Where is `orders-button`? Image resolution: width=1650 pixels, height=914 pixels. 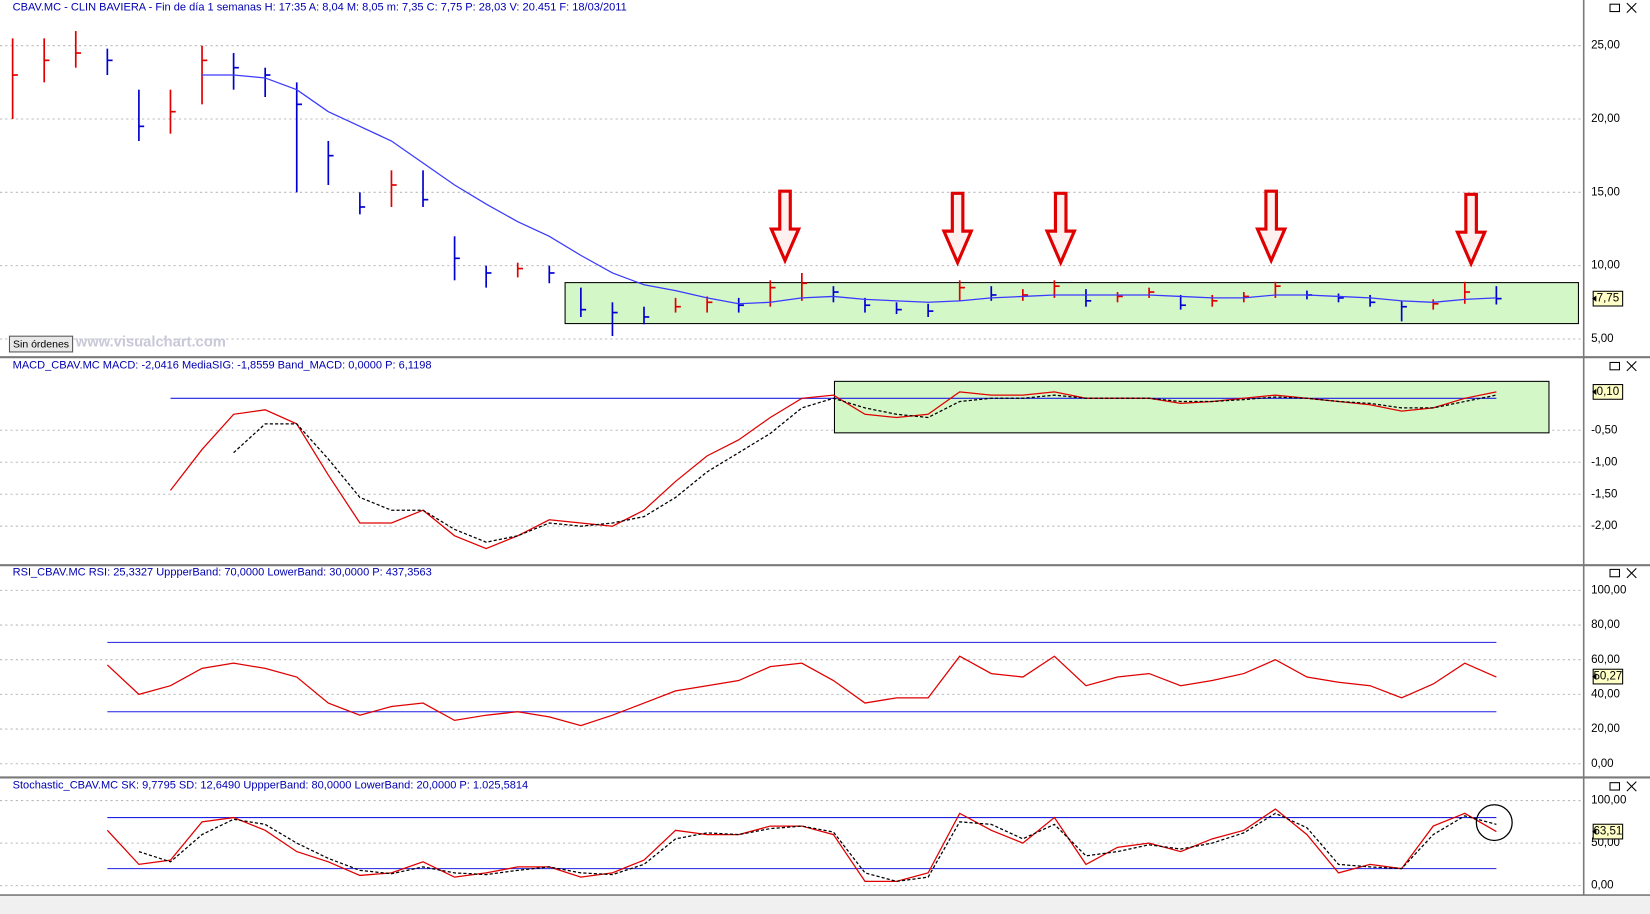
orders-button is located at coordinates (41, 344).